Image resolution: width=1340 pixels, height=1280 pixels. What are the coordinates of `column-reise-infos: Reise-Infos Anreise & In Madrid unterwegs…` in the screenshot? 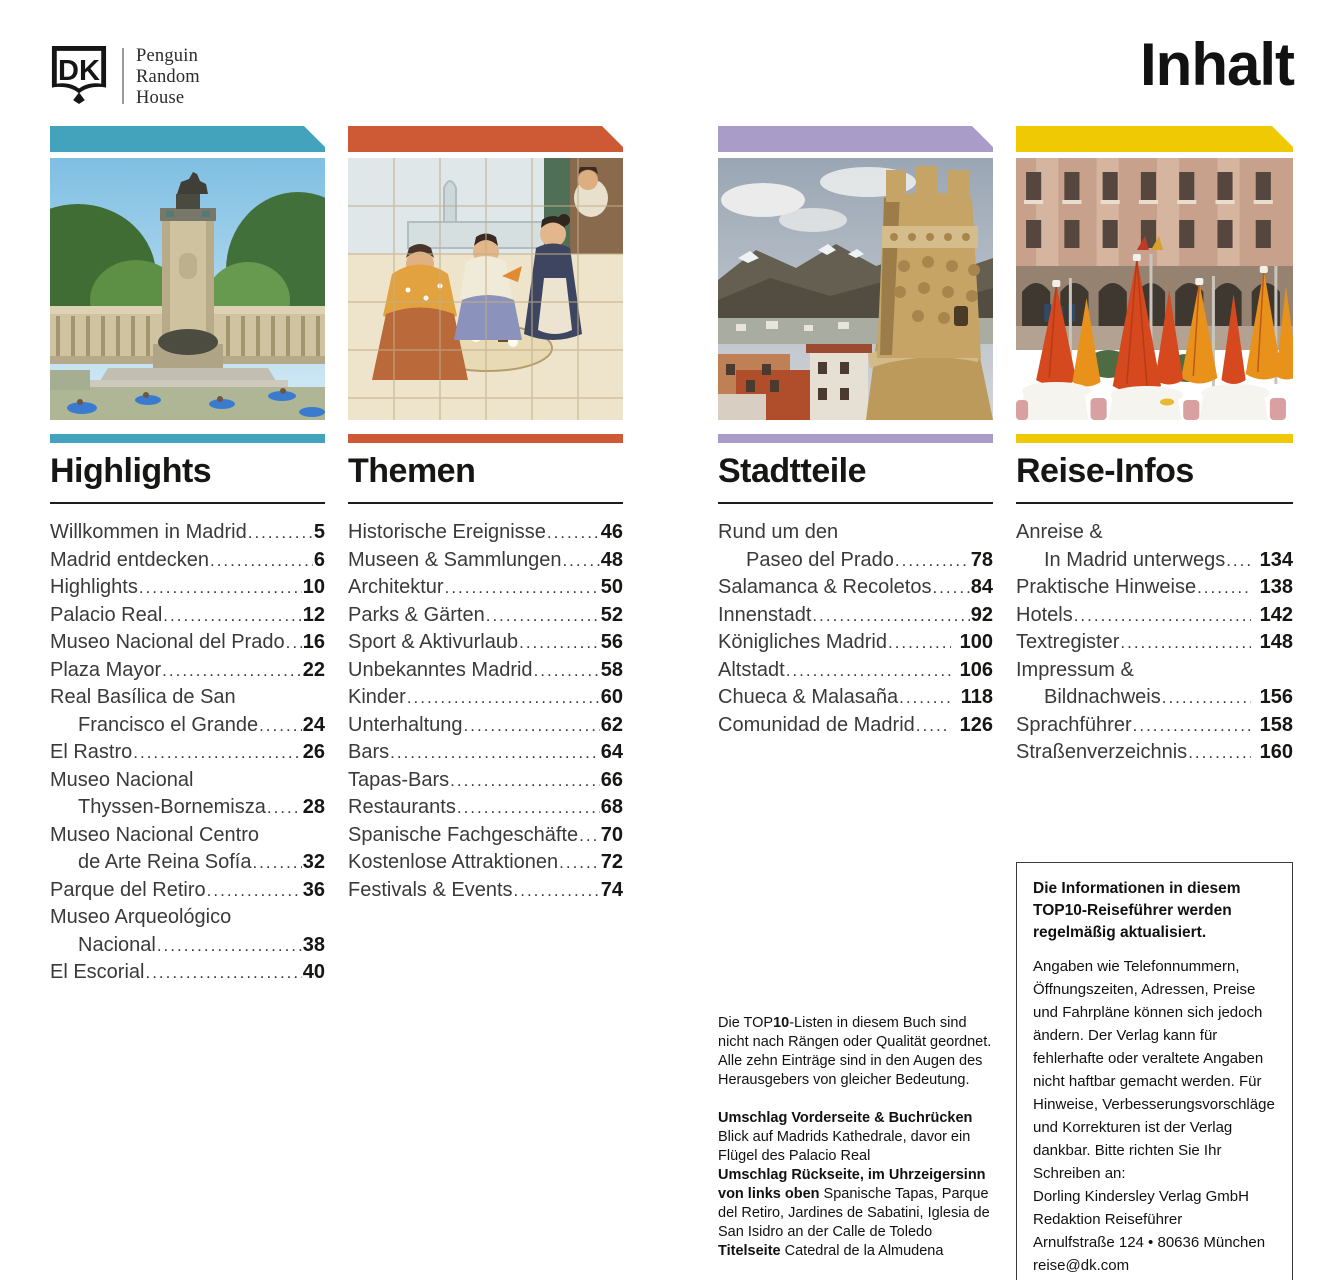 It's located at (1154, 446).